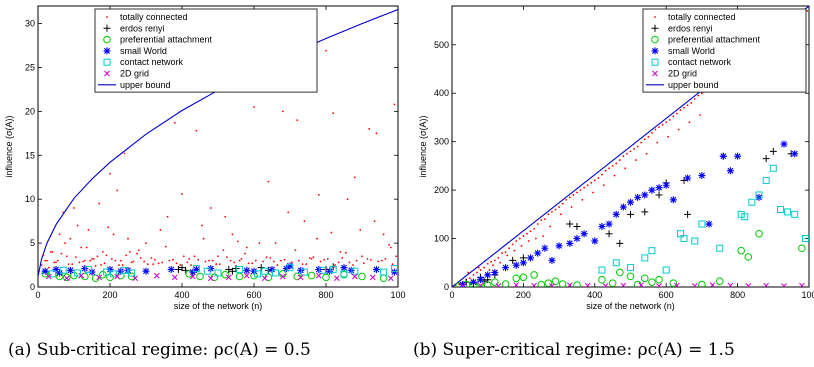  Describe the element at coordinates (30, 67) in the screenshot. I see `y-tick-label: 25` at that location.